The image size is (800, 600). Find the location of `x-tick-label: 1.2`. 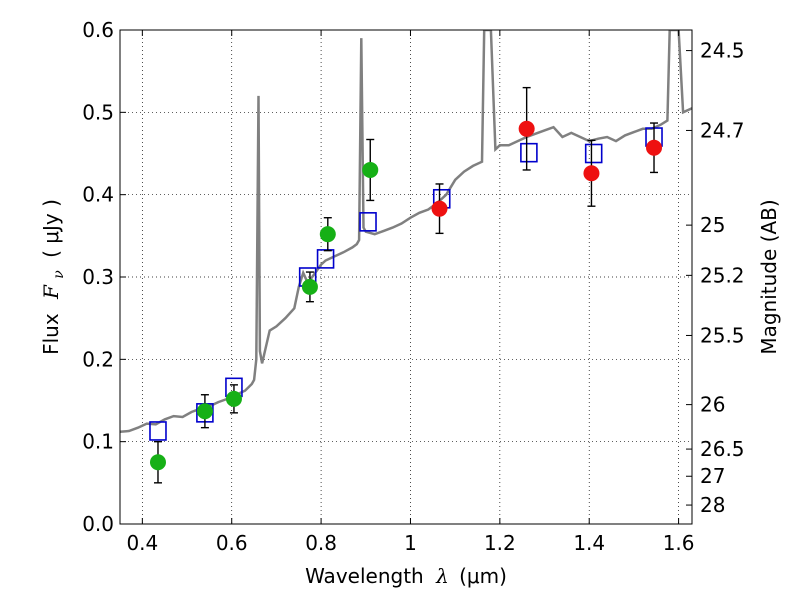

x-tick-label: 1.2 is located at coordinates (500, 543).